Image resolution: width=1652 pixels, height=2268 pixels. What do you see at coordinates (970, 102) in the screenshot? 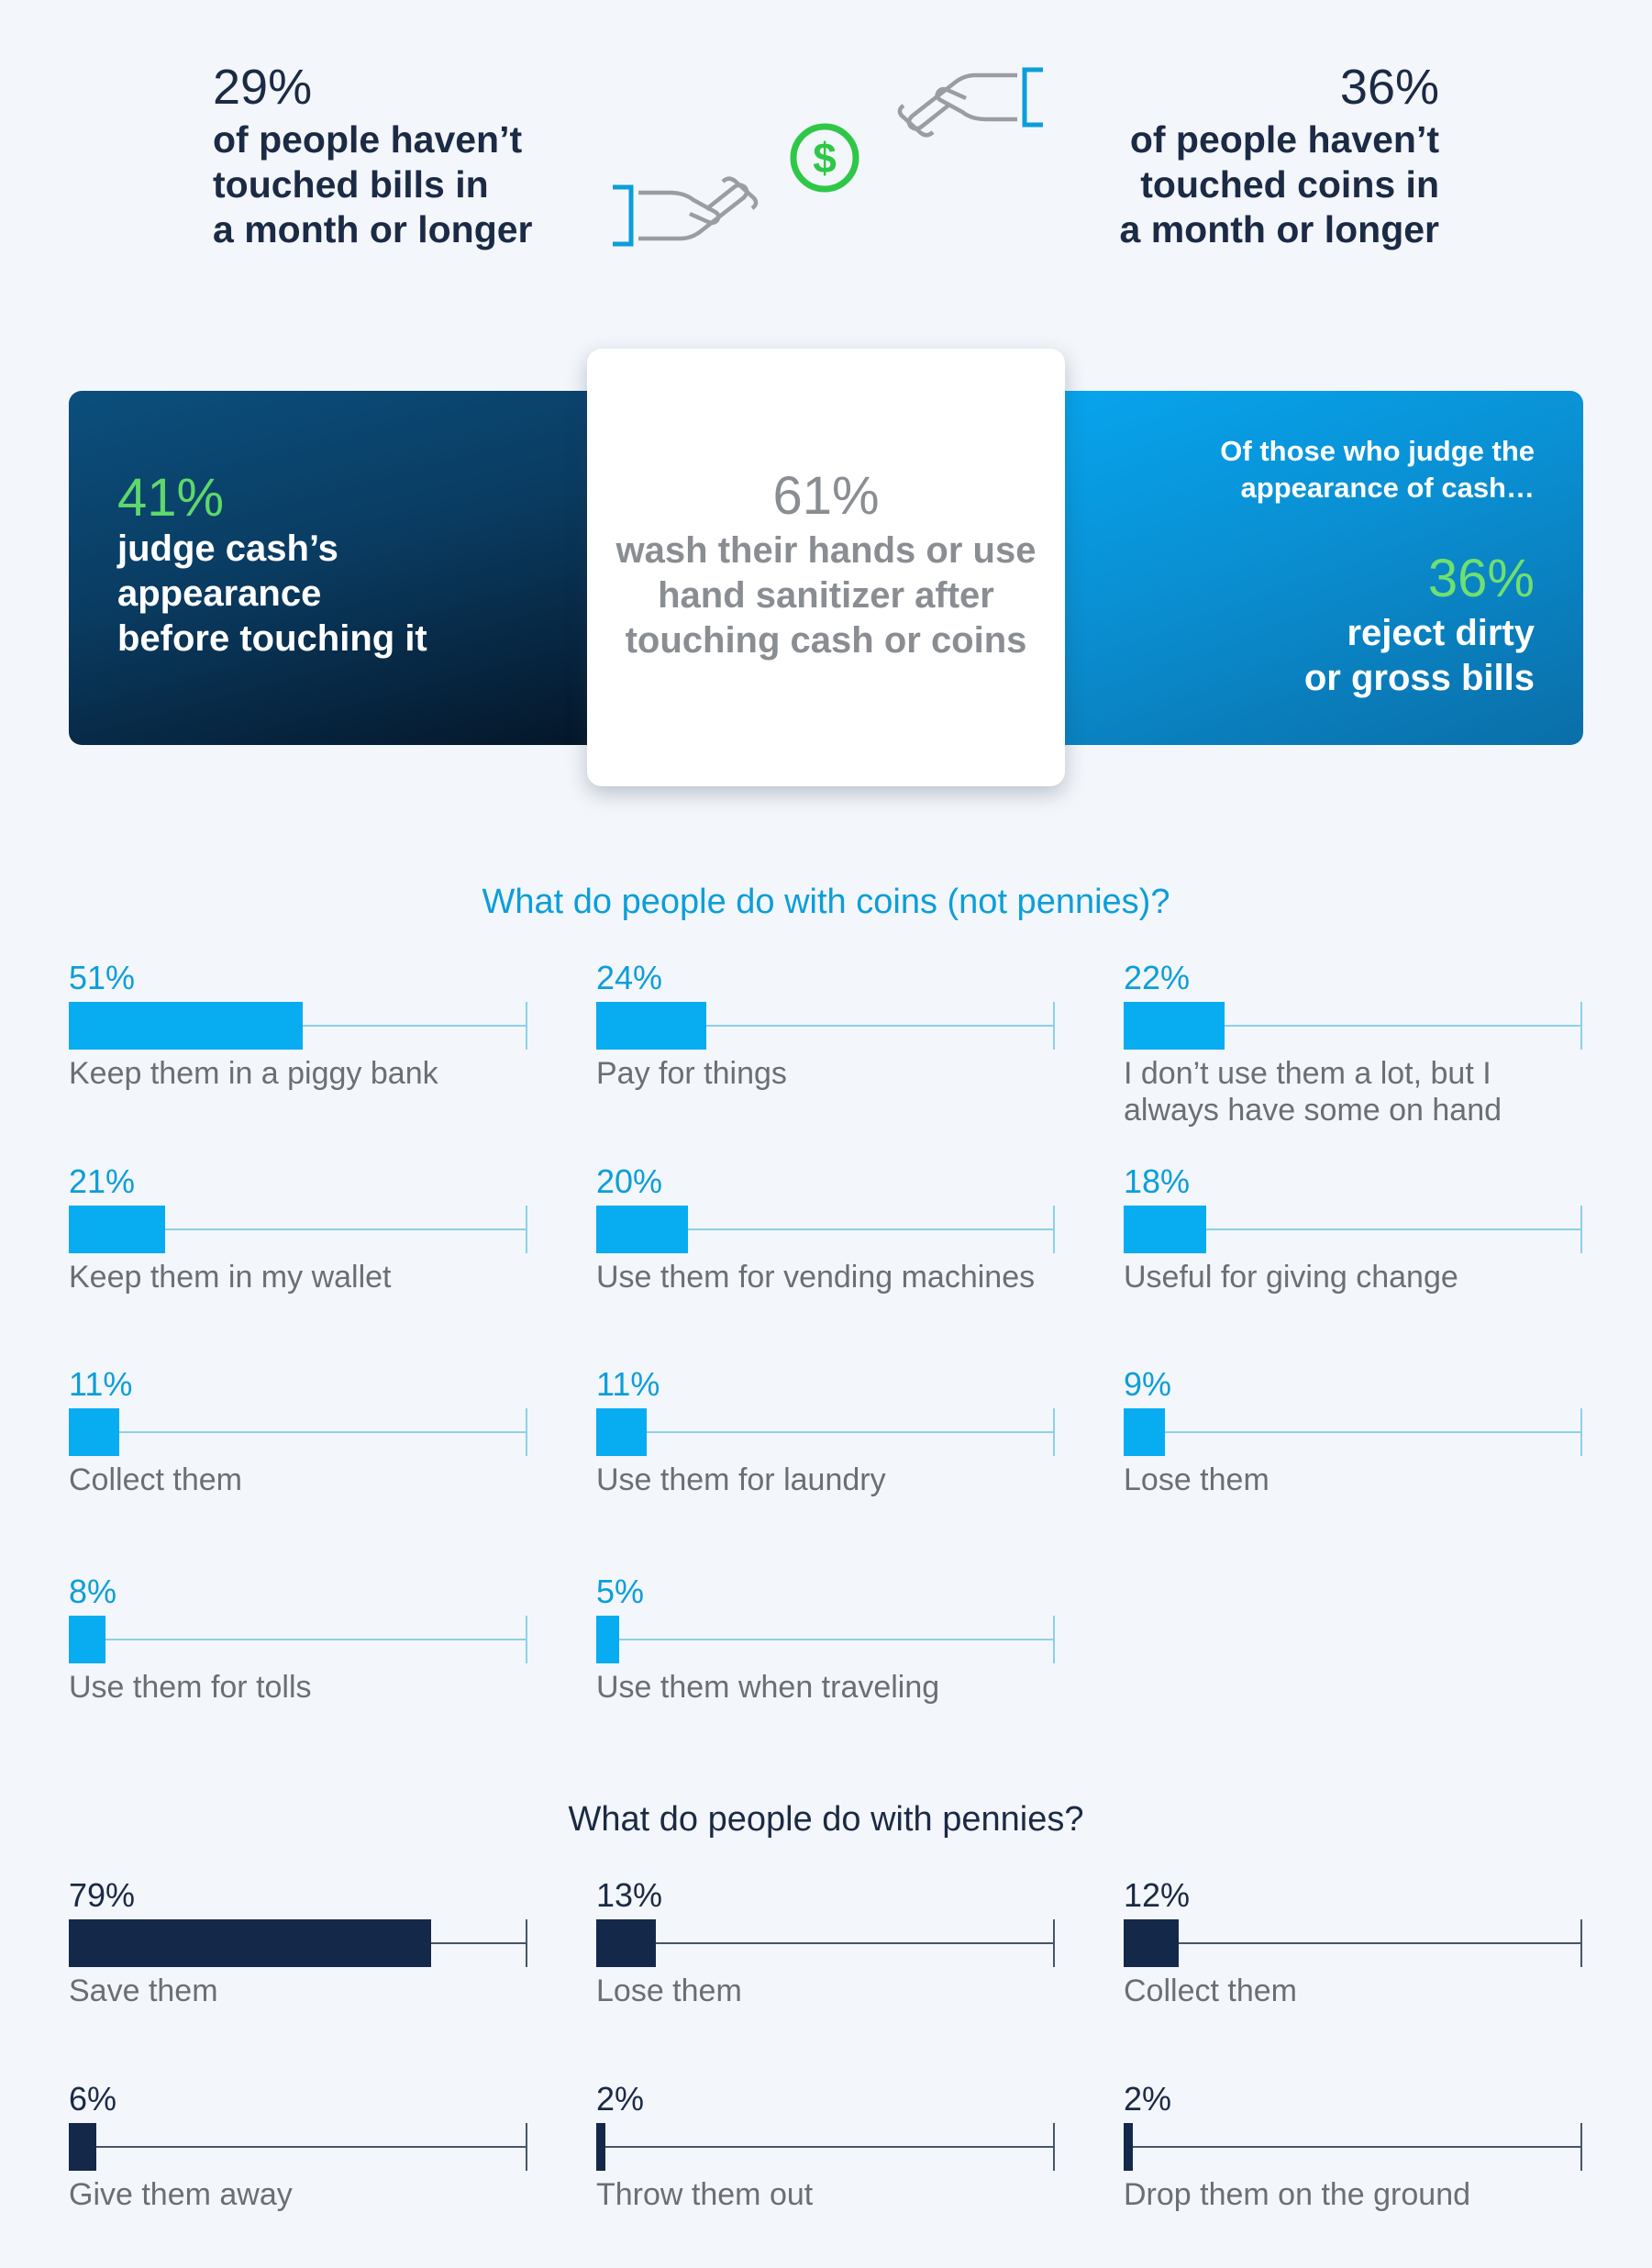
I see `hand-give-icon` at bounding box center [970, 102].